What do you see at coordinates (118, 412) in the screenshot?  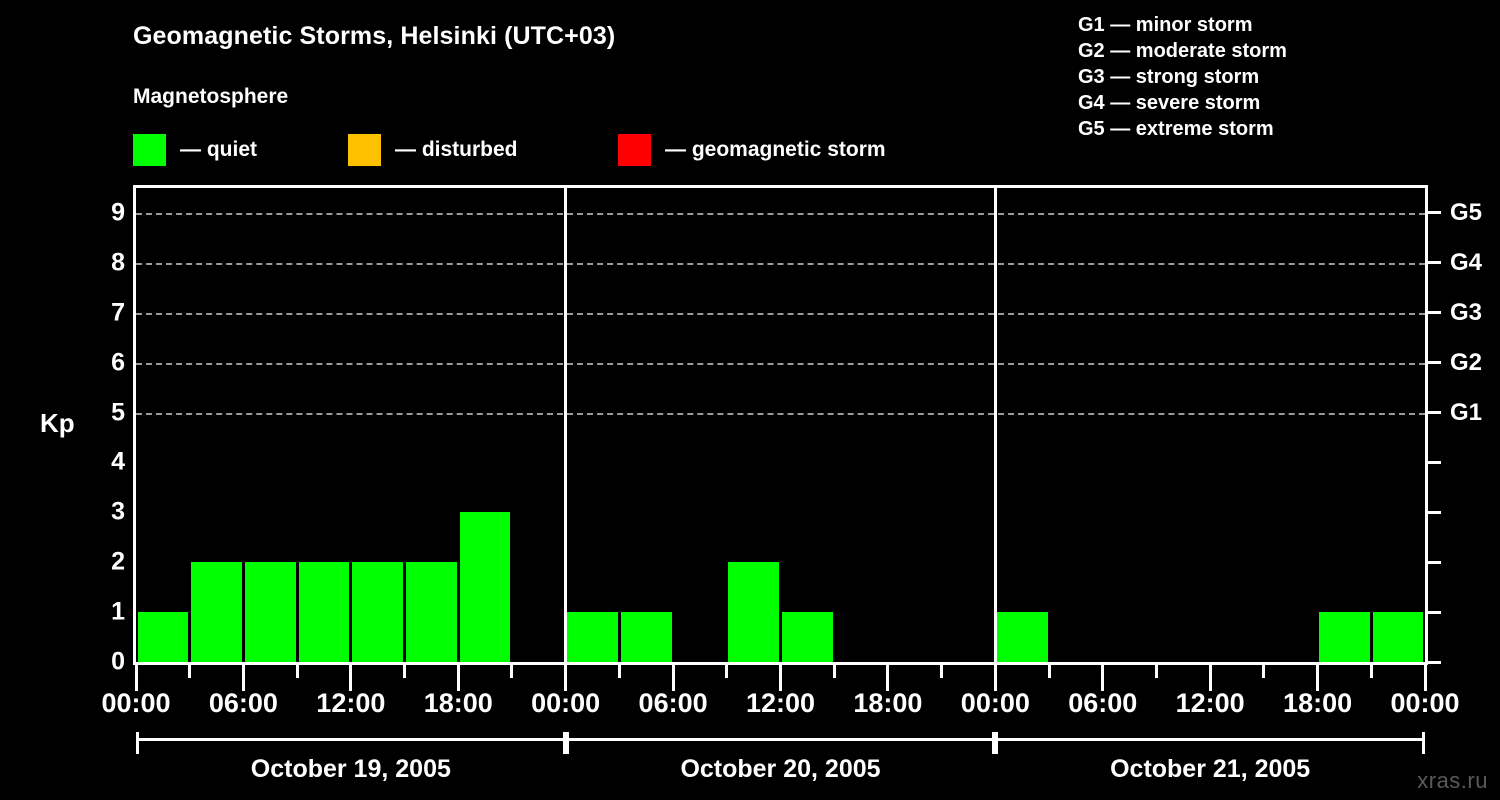 I see `y-tick-label: 5` at bounding box center [118, 412].